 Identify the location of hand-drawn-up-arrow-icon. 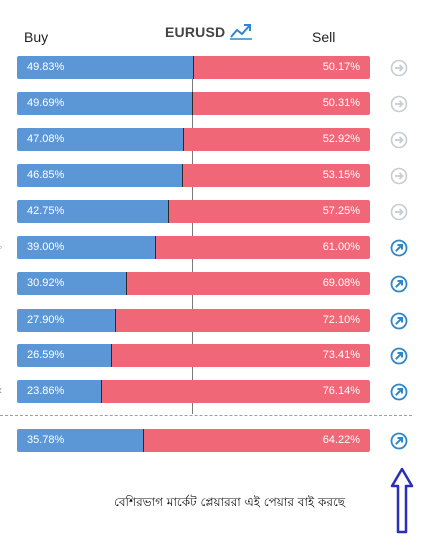
(402, 500).